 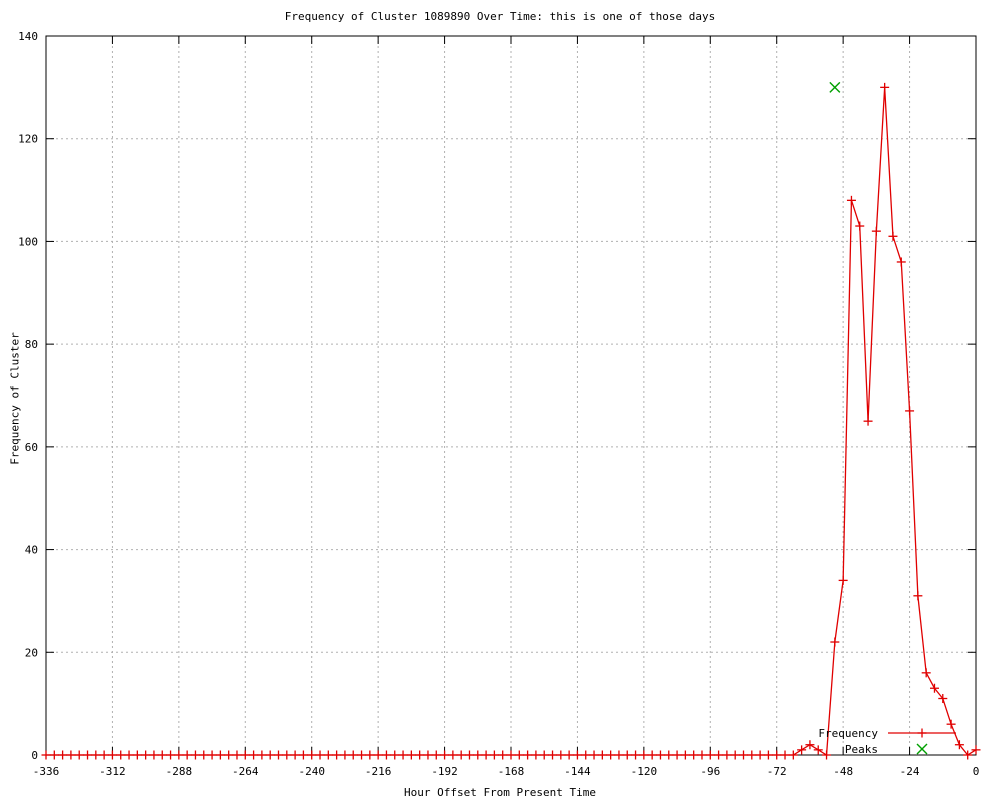 What do you see at coordinates (311, 771) in the screenshot?
I see `x-tick-label: -240` at bounding box center [311, 771].